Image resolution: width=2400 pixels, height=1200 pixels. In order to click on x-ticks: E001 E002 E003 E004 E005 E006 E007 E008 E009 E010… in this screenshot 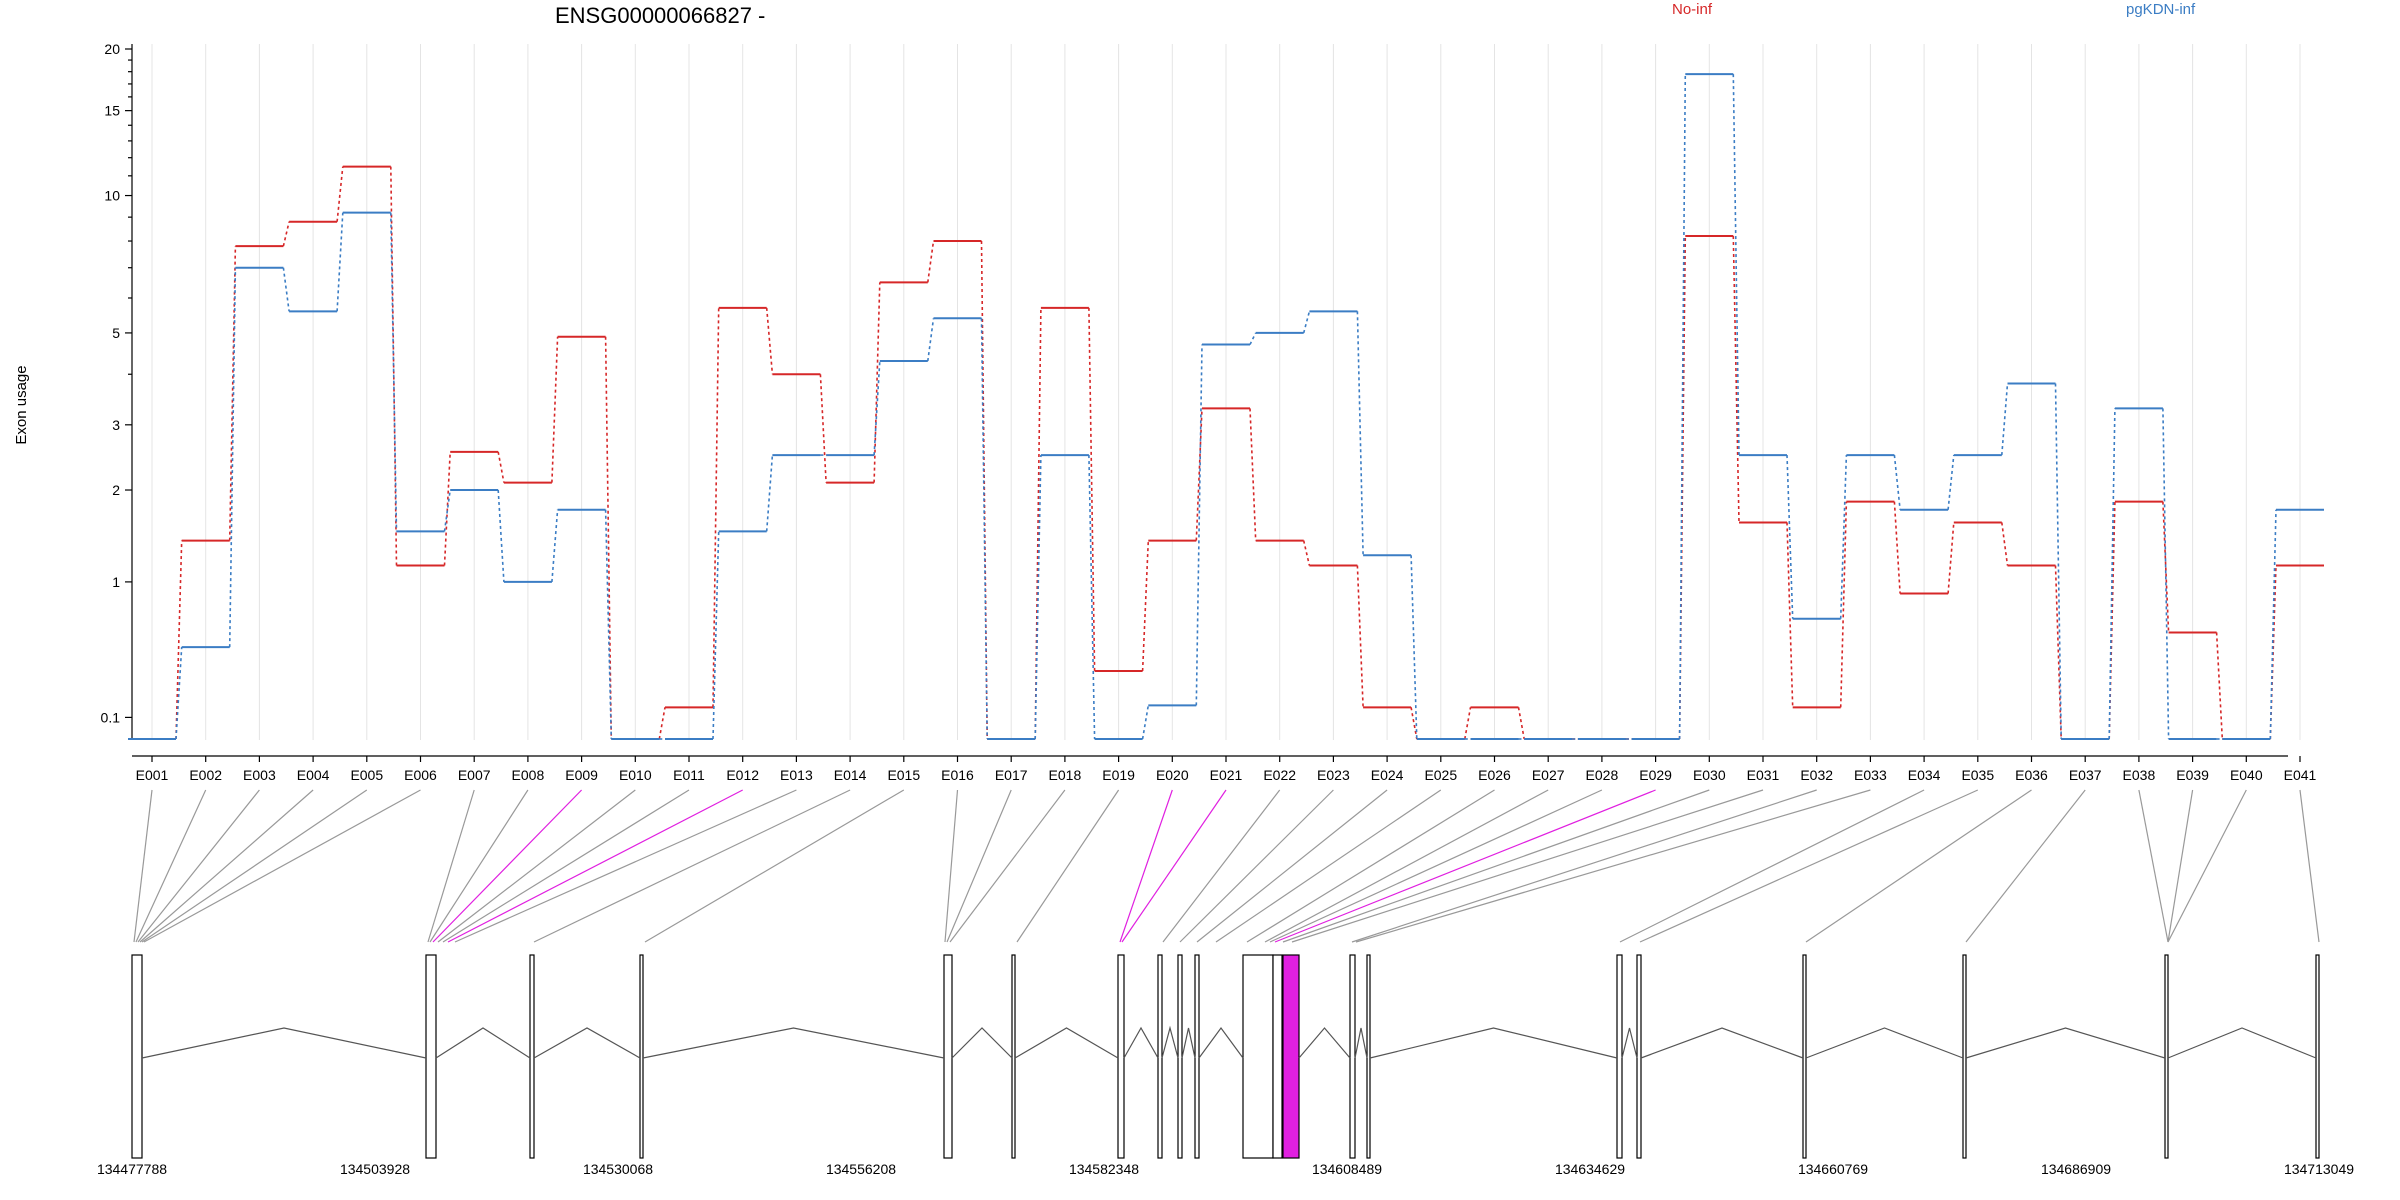, I will do `click(1226, 769)`.